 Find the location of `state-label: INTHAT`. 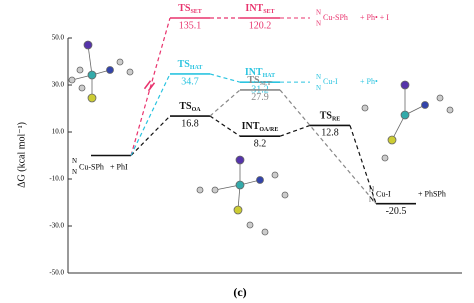

state-label: INTHAT is located at coordinates (260, 73).